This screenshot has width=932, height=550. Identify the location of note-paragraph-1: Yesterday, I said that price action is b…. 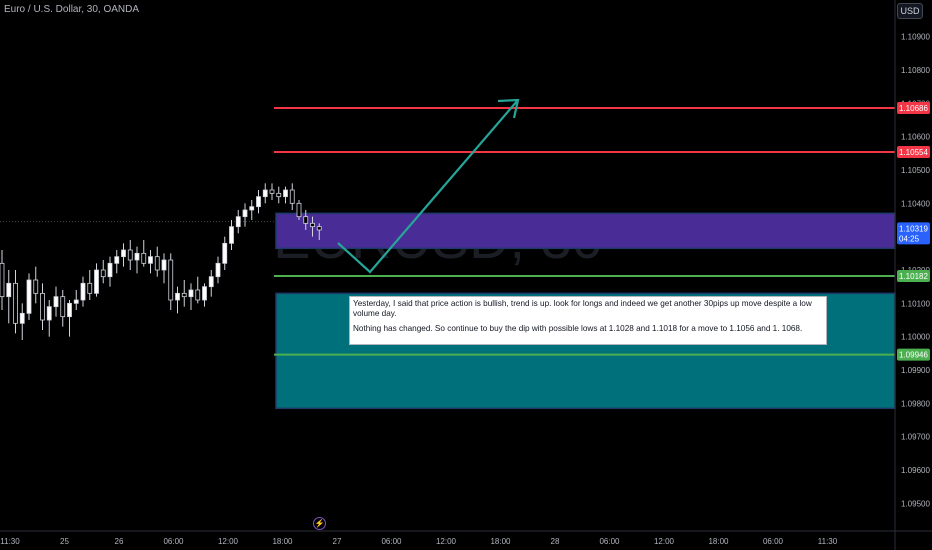
(582, 308).